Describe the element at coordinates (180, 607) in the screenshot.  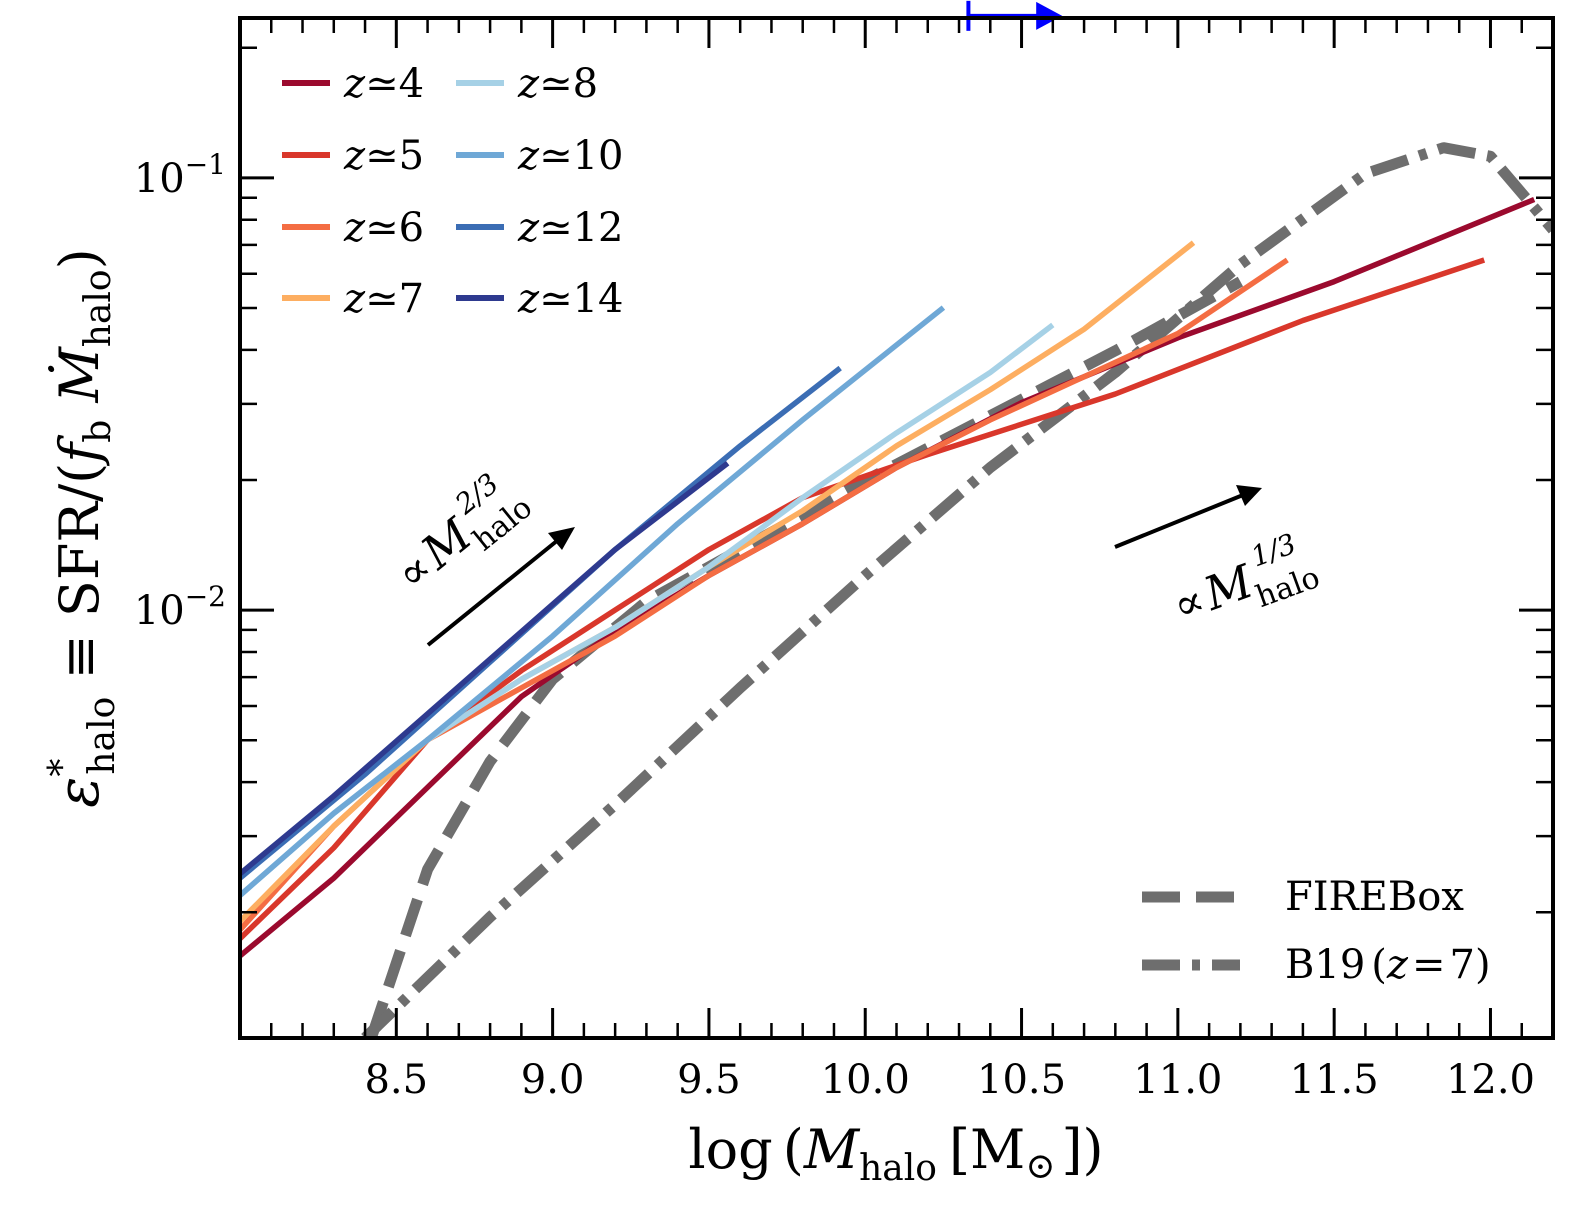
I see `y-tick-label: 10⁻²` at that location.